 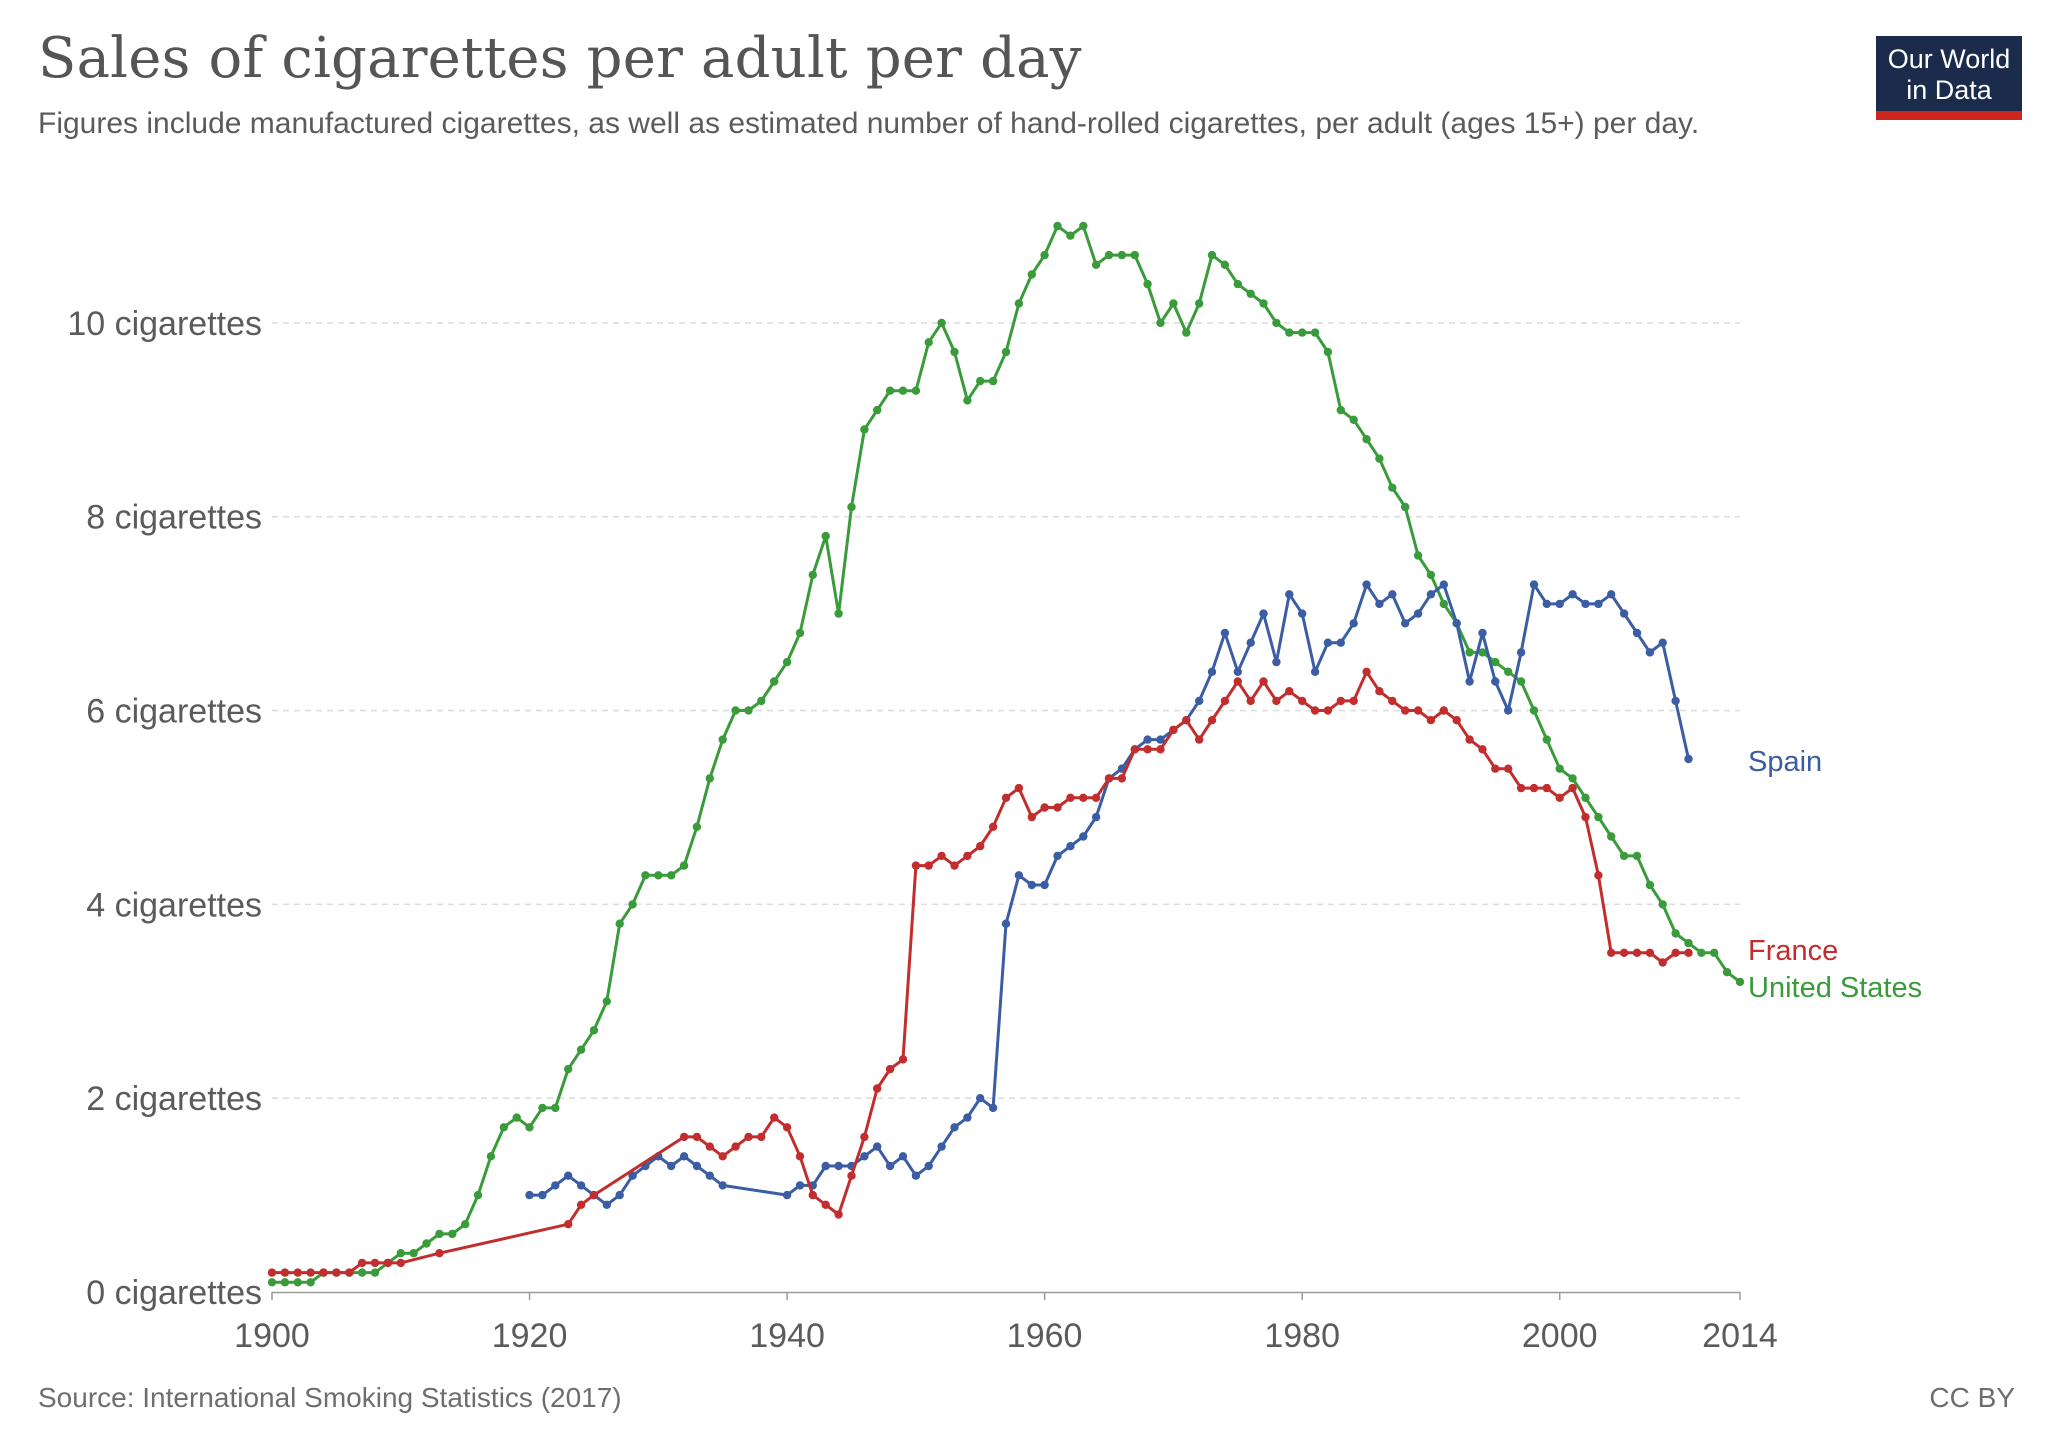 What do you see at coordinates (1949, 78) in the screenshot?
I see `owid-logo: Our World in Data` at bounding box center [1949, 78].